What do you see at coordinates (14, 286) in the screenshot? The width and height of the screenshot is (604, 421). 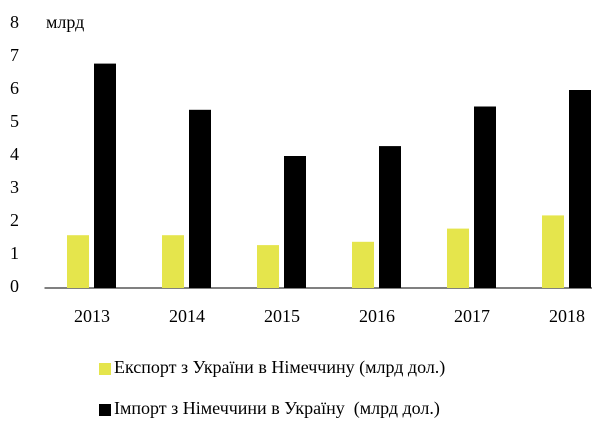 I see `y-tick-label: 0` at bounding box center [14, 286].